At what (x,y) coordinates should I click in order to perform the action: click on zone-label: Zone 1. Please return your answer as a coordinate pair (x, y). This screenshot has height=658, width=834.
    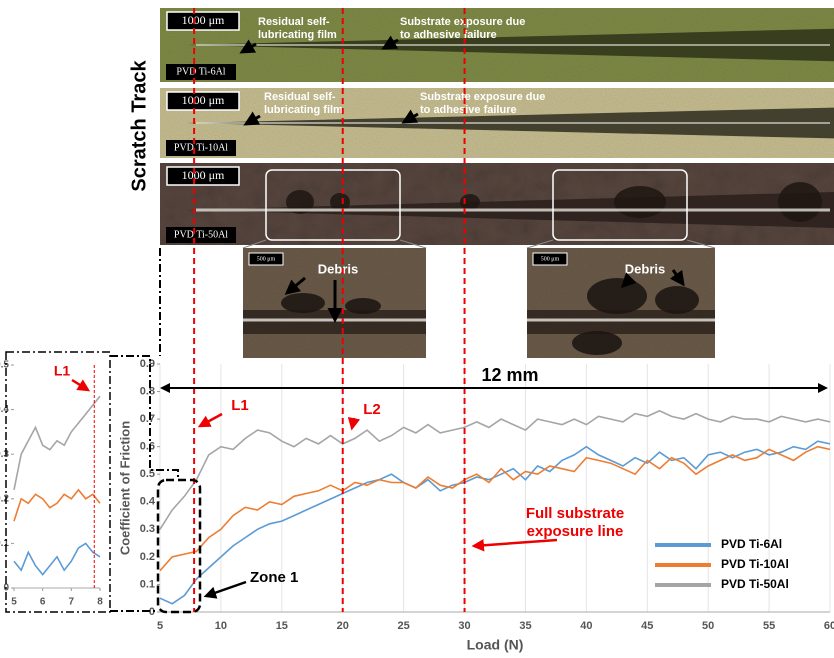
    Looking at the image, I should click on (274, 577).